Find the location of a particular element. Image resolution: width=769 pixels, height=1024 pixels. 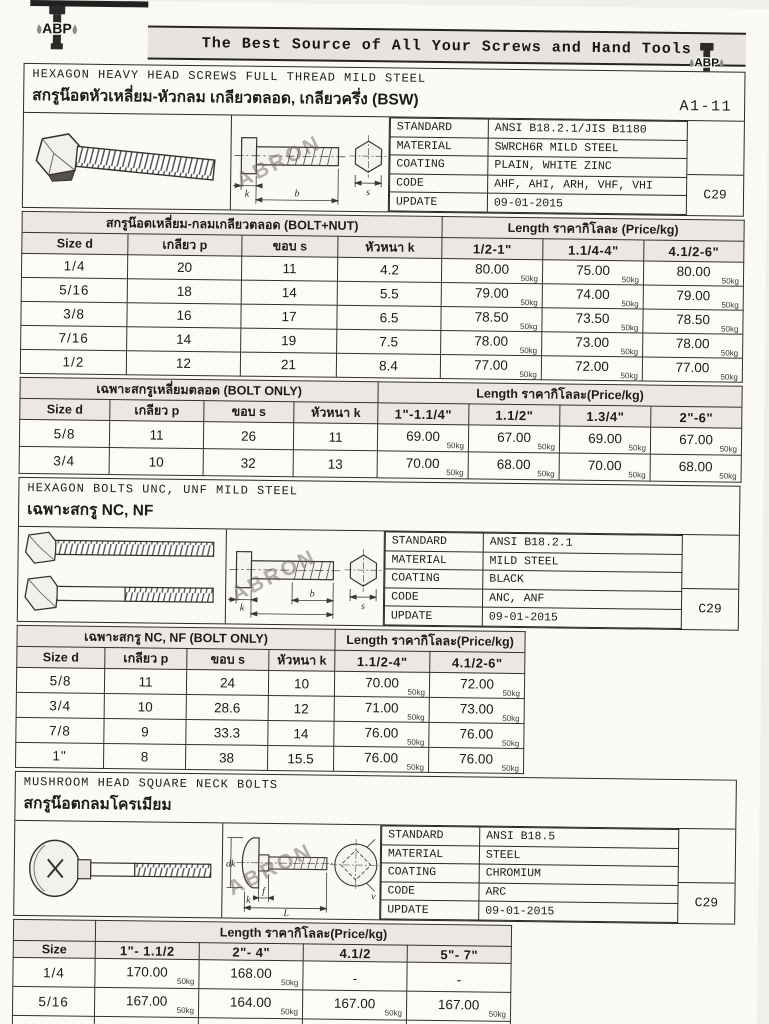

spec-value: ANSI B18.2.1/JIS B1180 is located at coordinates (588, 130).